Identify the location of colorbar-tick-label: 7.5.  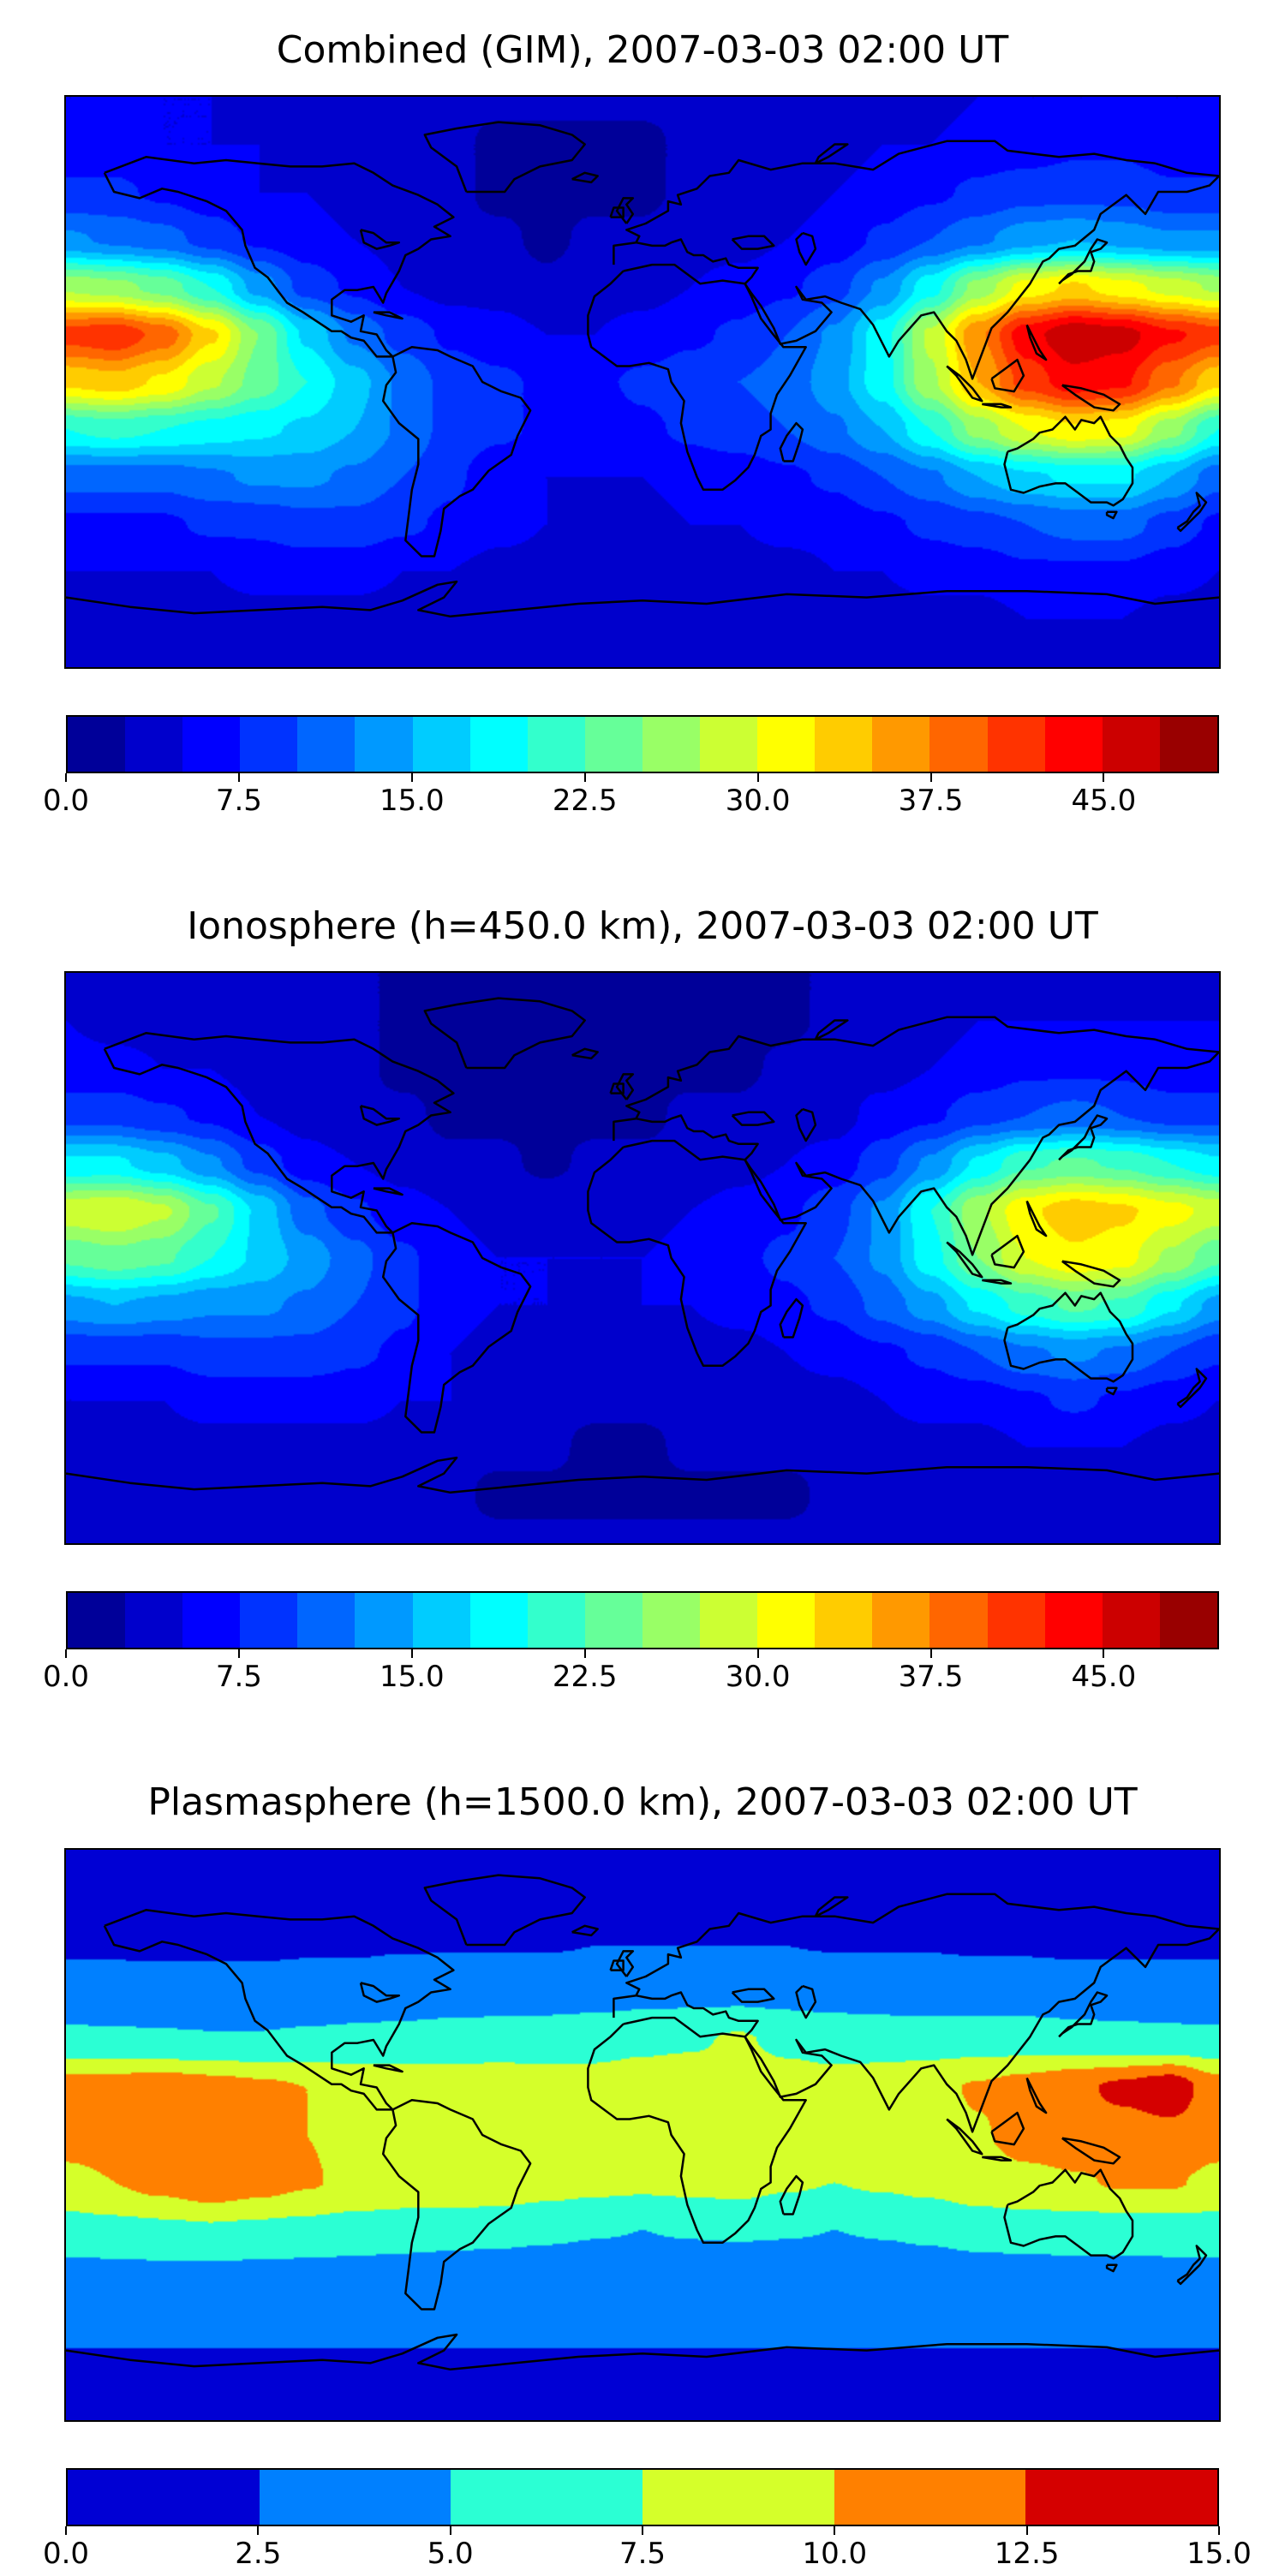
(239, 801).